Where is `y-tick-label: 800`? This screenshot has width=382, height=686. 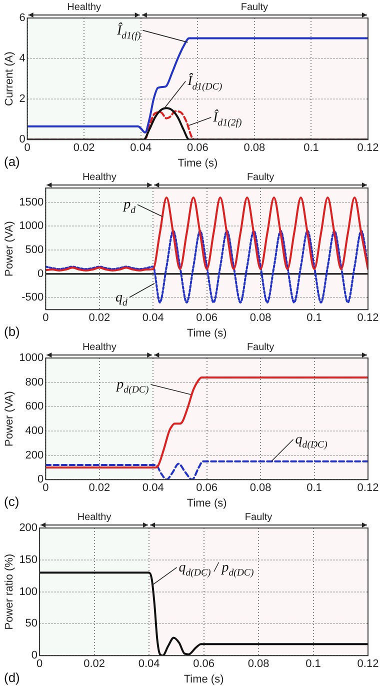 y-tick-label: 800 is located at coordinates (34, 382).